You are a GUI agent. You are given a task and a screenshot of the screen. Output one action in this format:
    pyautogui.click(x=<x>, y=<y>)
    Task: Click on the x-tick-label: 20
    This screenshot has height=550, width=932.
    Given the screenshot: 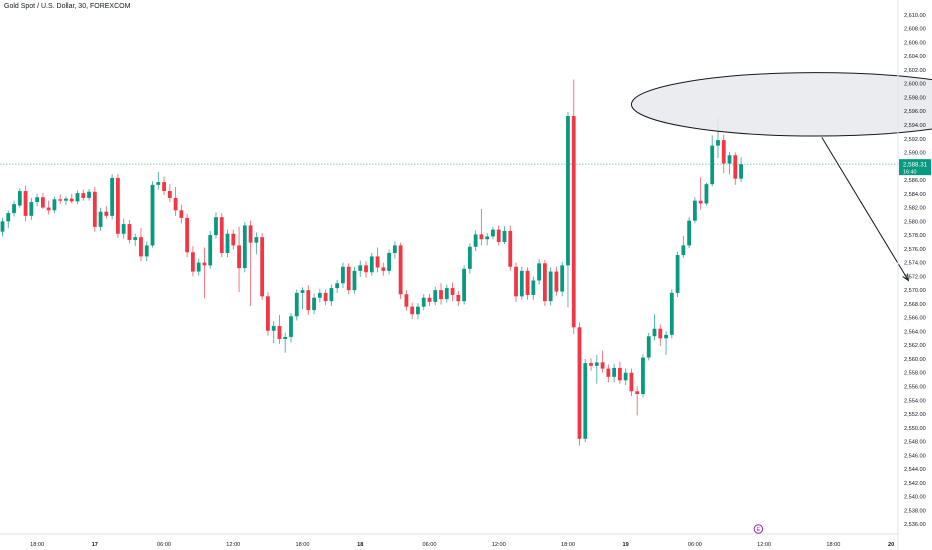 What is the action you would take?
    pyautogui.click(x=891, y=545)
    